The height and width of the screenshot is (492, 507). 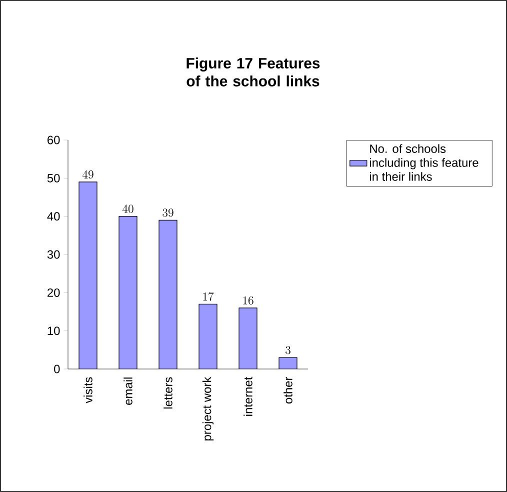 What do you see at coordinates (128, 208) in the screenshot?
I see `data-label: 40` at bounding box center [128, 208].